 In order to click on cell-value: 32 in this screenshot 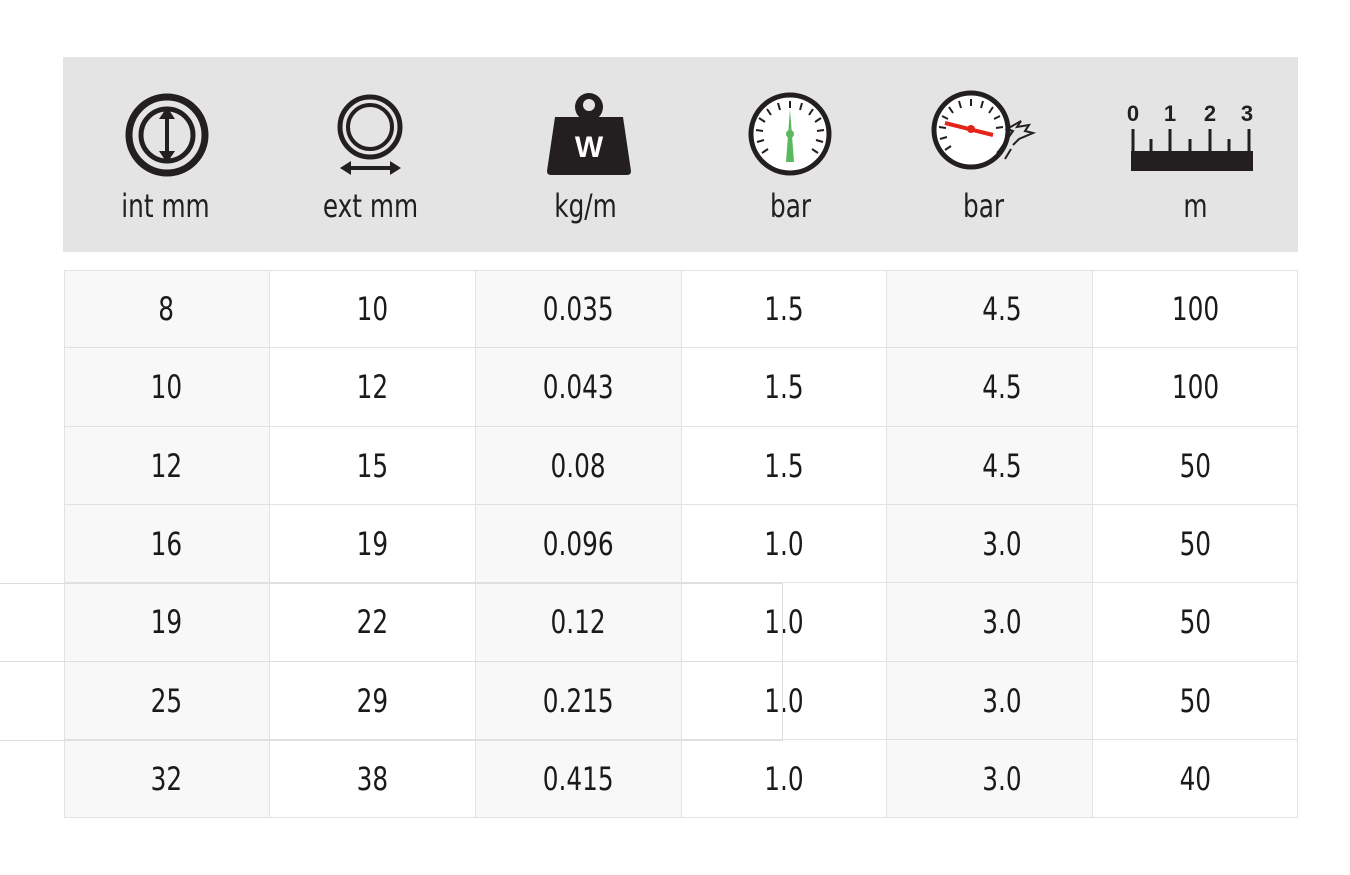, I will do `click(166, 778)`.